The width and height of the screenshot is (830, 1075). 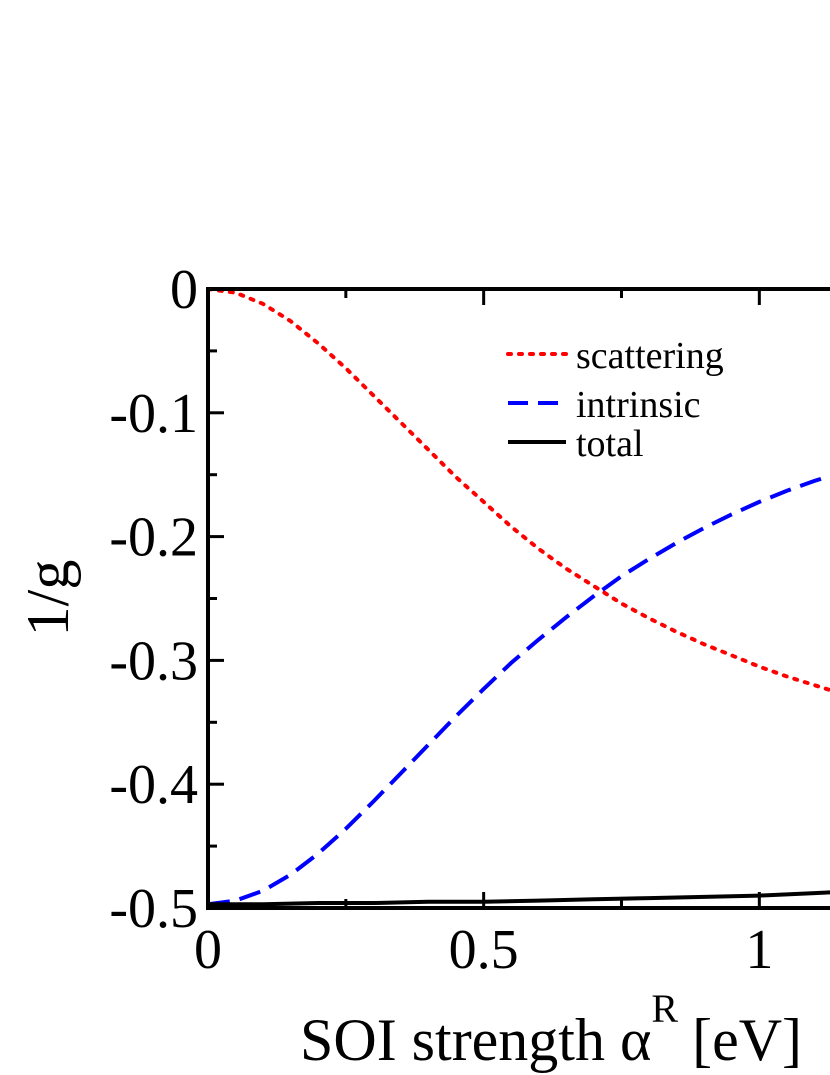 What do you see at coordinates (759, 950) in the screenshot?
I see `x-tick-label: 1` at bounding box center [759, 950].